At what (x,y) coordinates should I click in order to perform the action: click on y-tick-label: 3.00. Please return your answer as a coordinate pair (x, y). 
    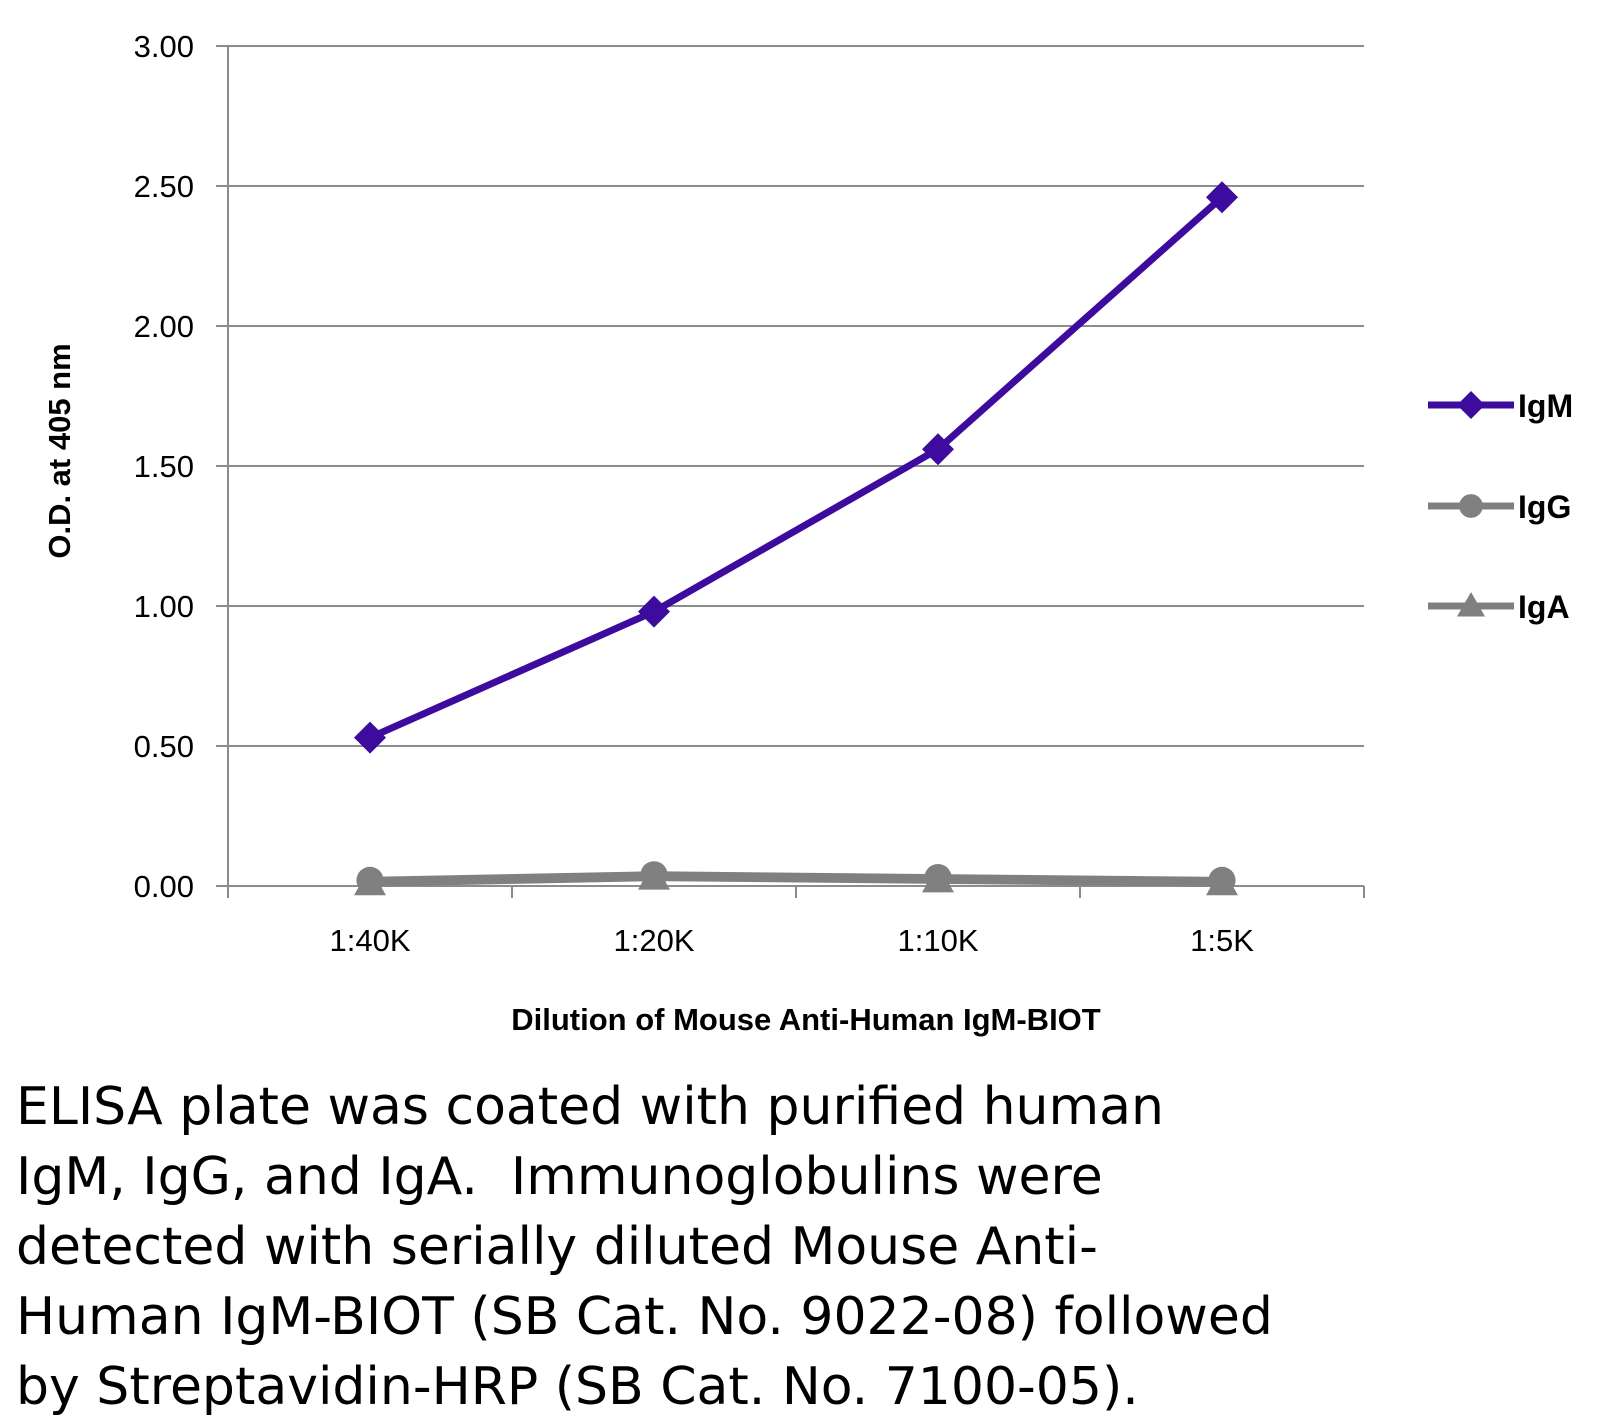
    Looking at the image, I should click on (164, 46).